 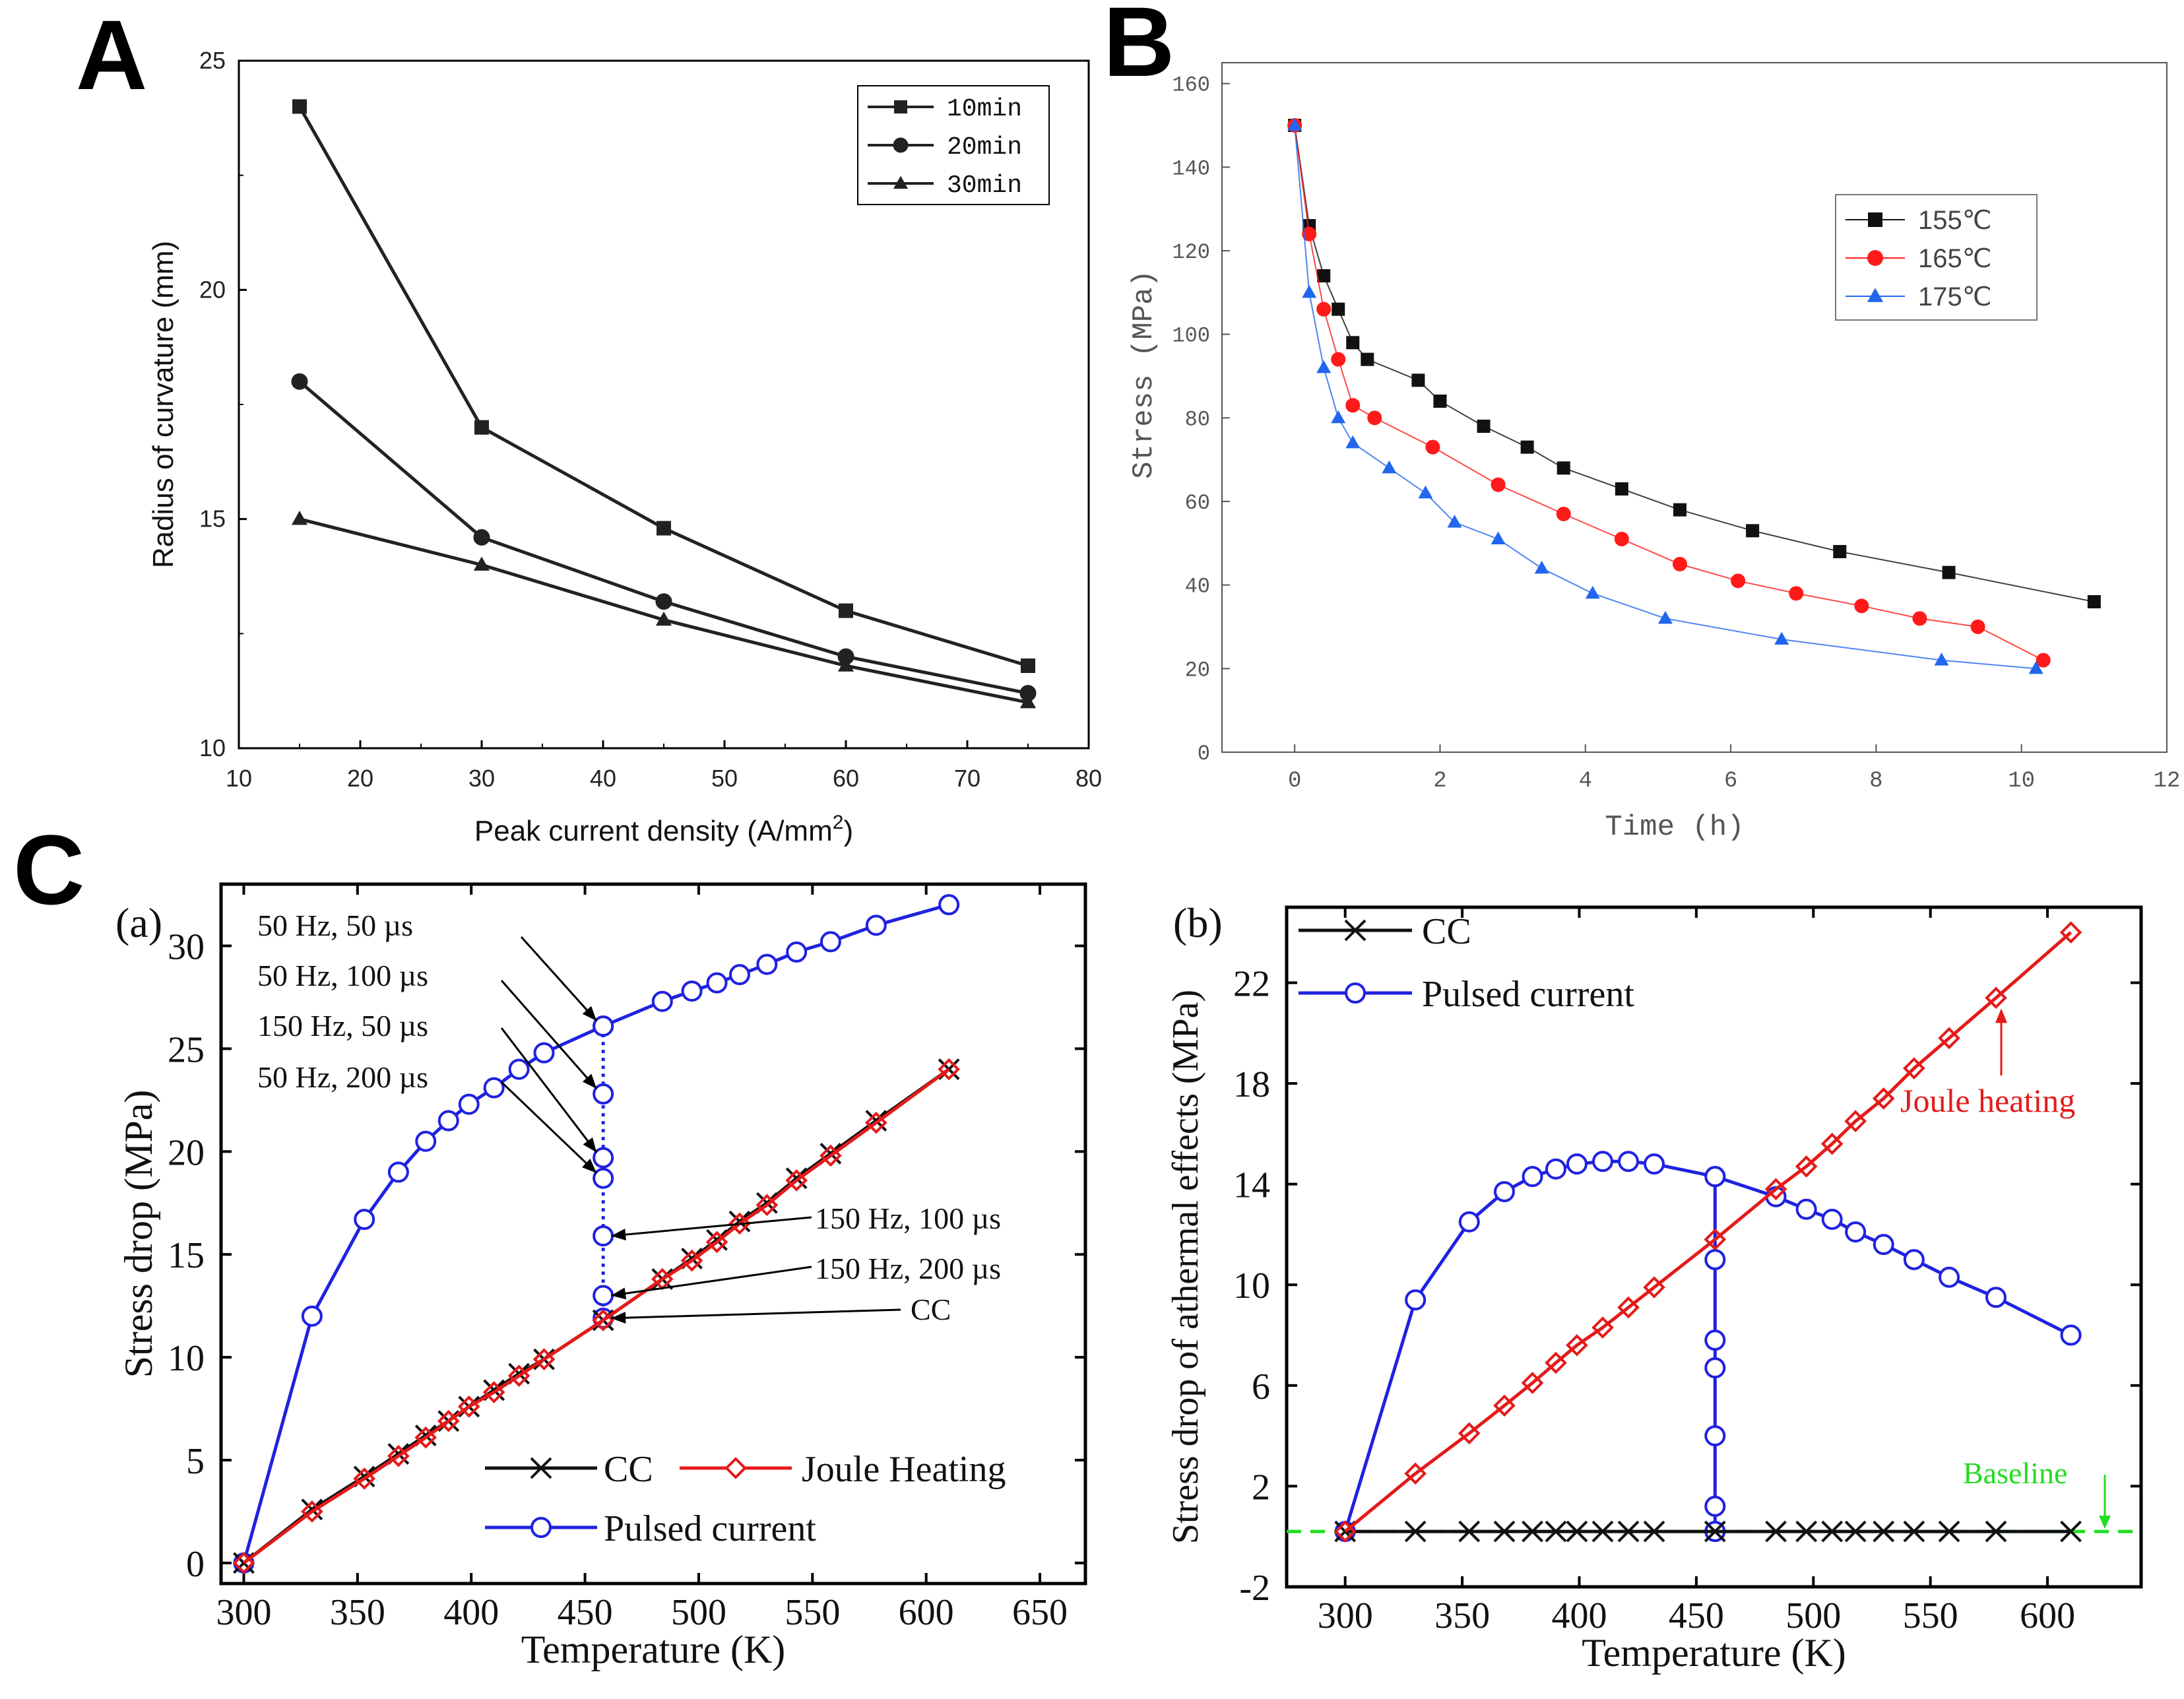 What do you see at coordinates (1204, 754) in the screenshot?
I see `y-tick-label-b: 0` at bounding box center [1204, 754].